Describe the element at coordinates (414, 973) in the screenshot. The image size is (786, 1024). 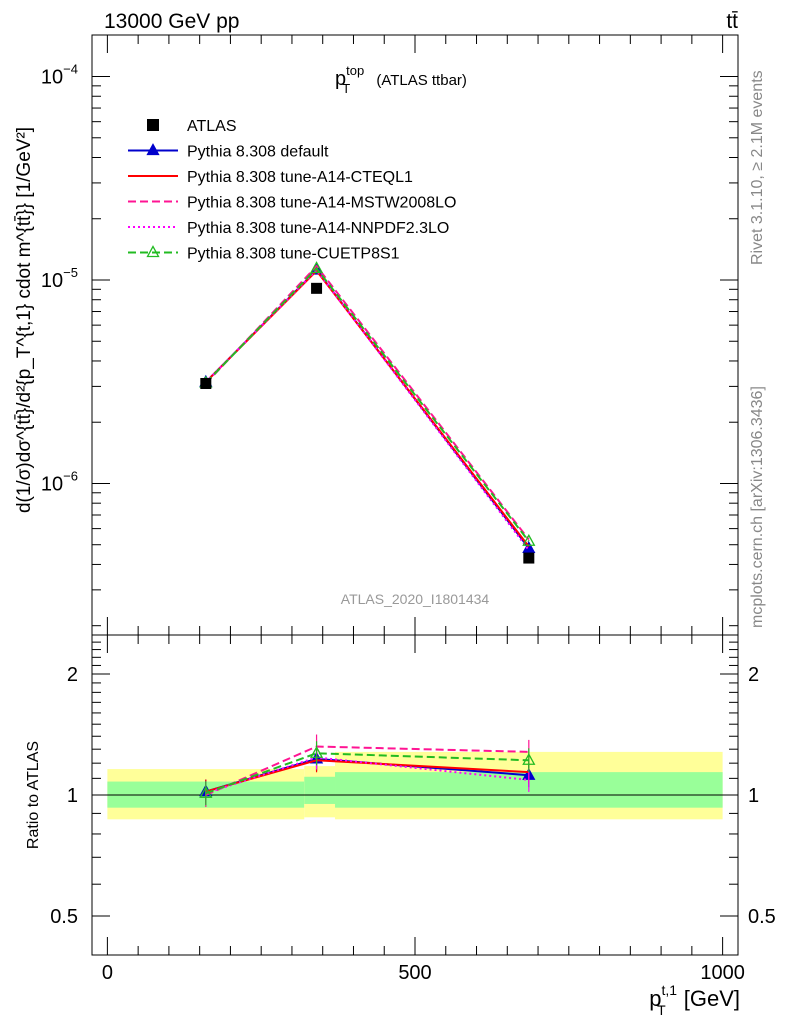
I see `x-tick-label: 500` at that location.